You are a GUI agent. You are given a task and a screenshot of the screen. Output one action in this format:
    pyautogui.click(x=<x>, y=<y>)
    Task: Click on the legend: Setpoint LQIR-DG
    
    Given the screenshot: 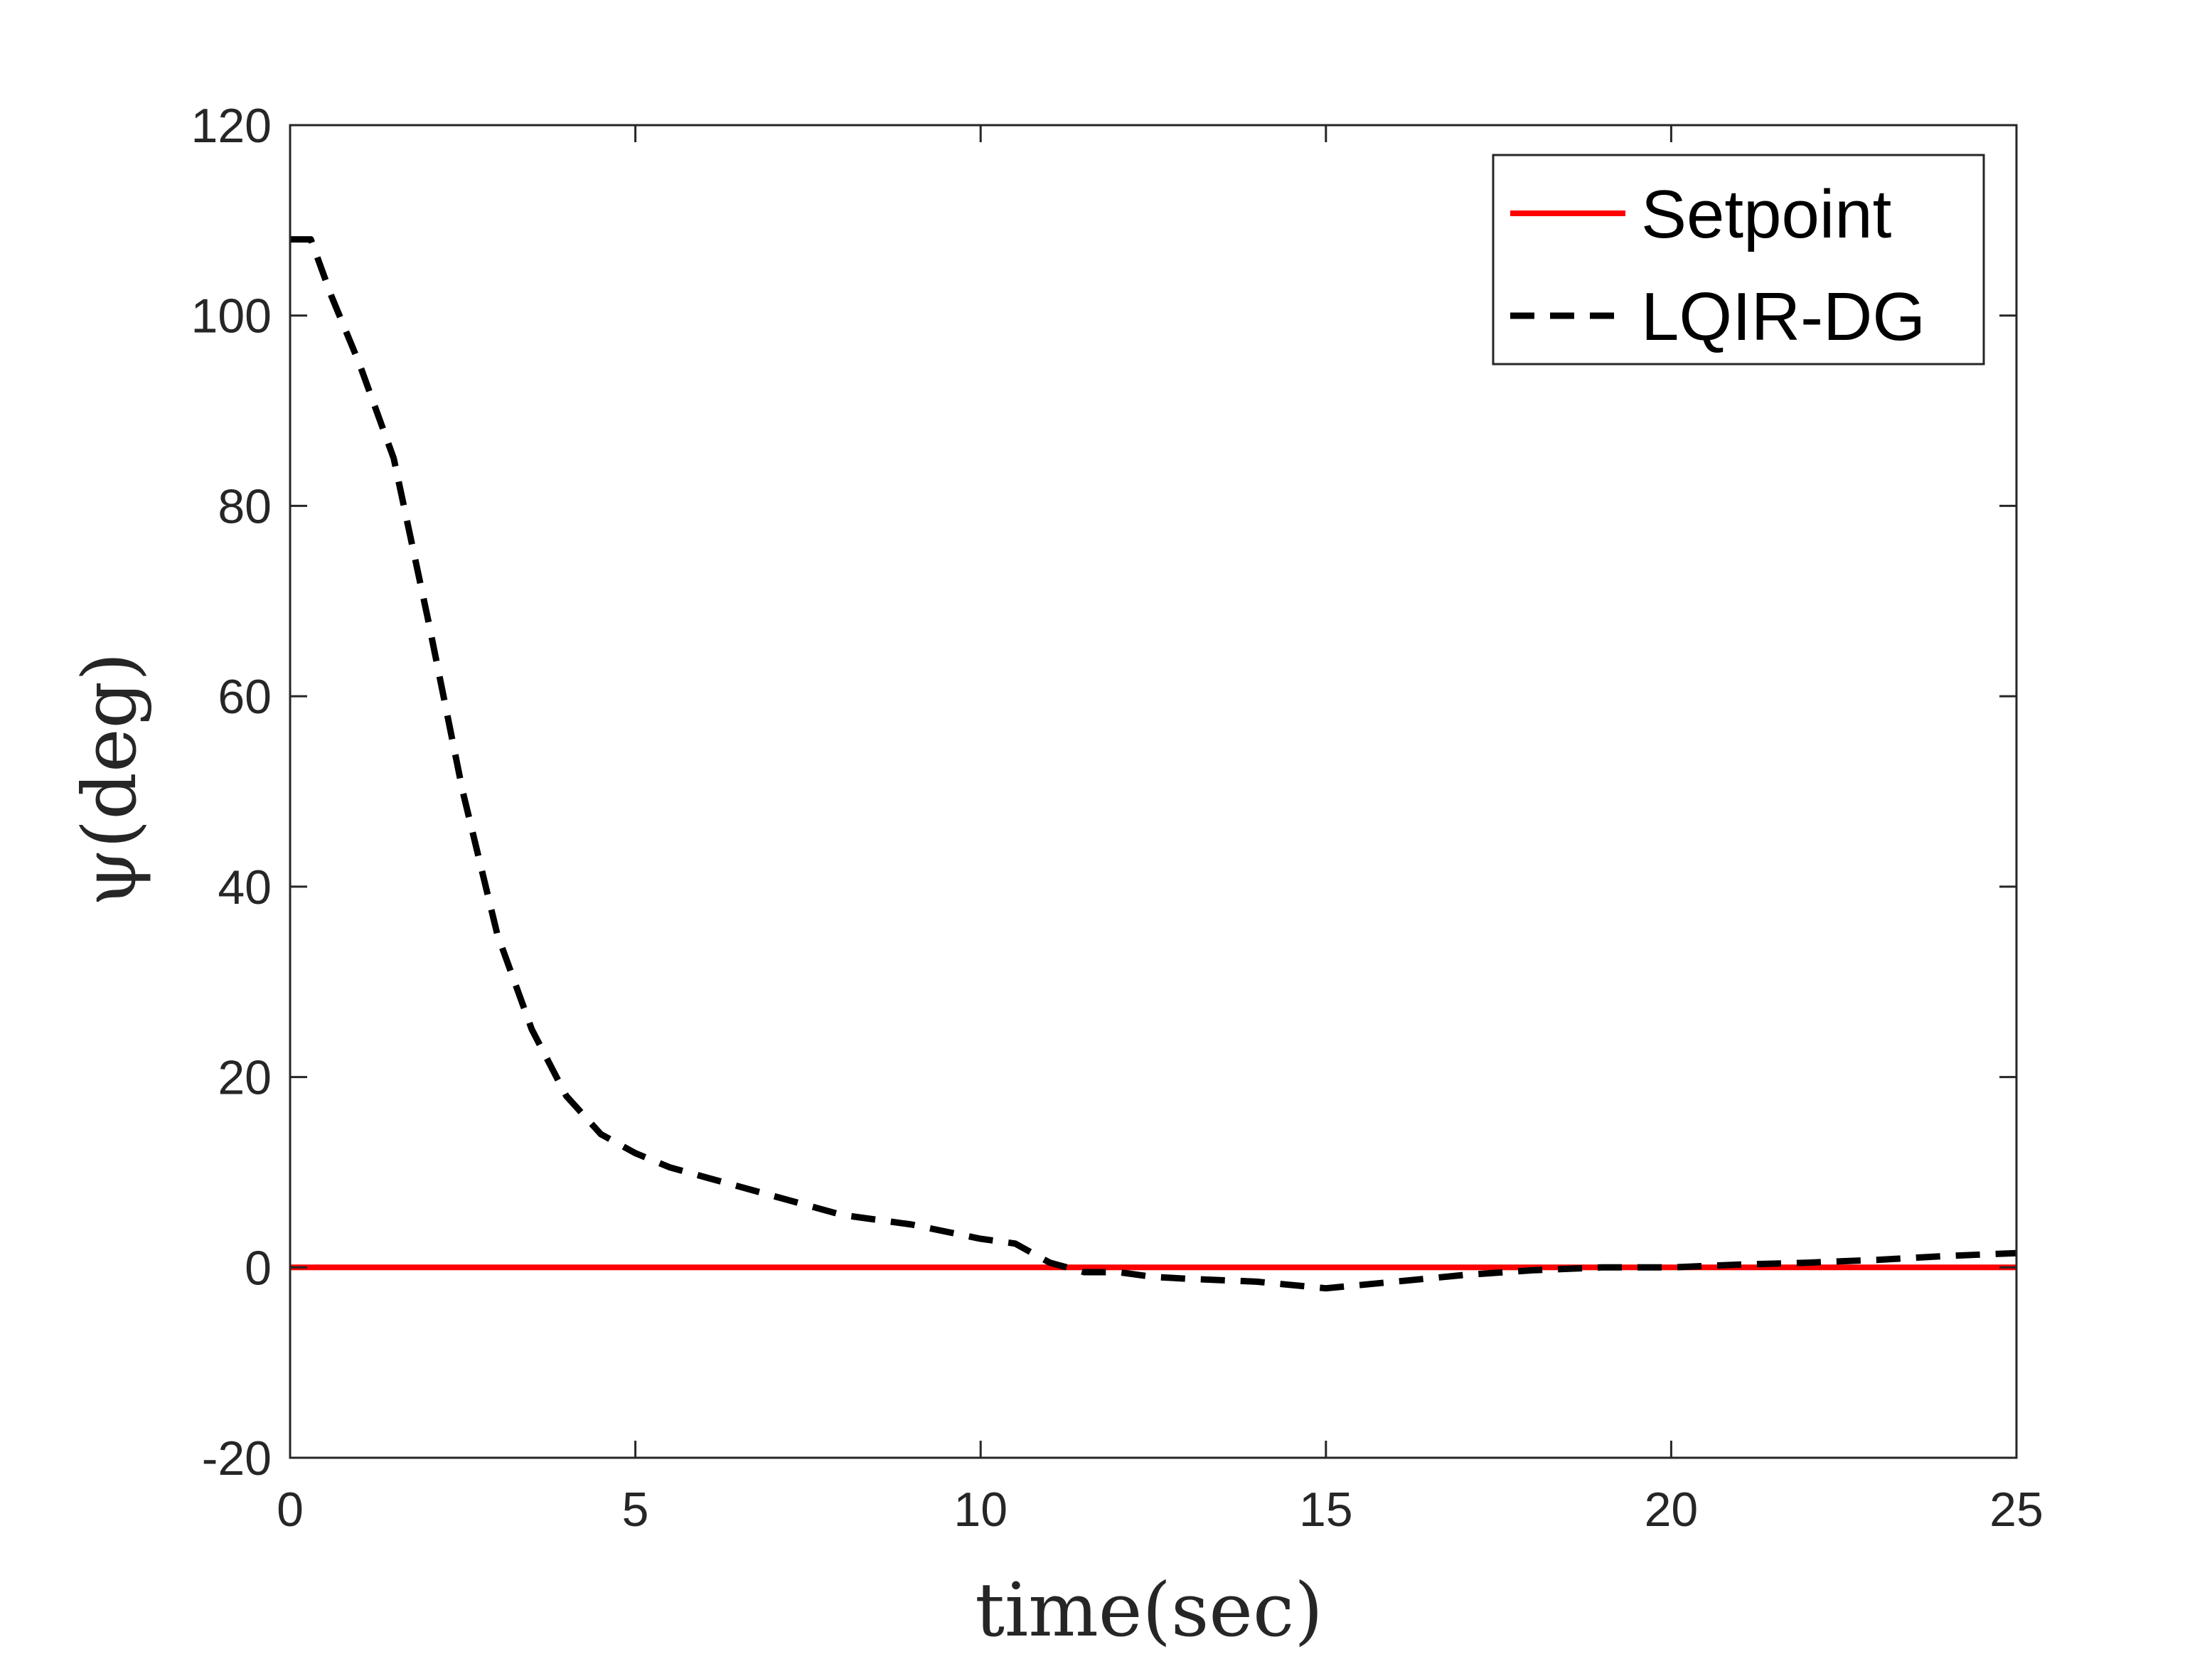 What is the action you would take?
    pyautogui.click(x=1738, y=260)
    